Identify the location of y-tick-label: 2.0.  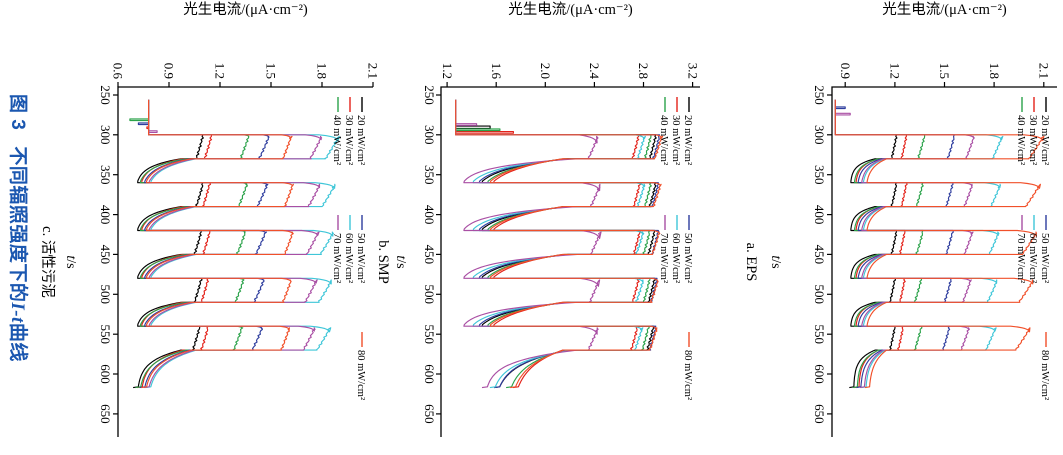
(545, 71).